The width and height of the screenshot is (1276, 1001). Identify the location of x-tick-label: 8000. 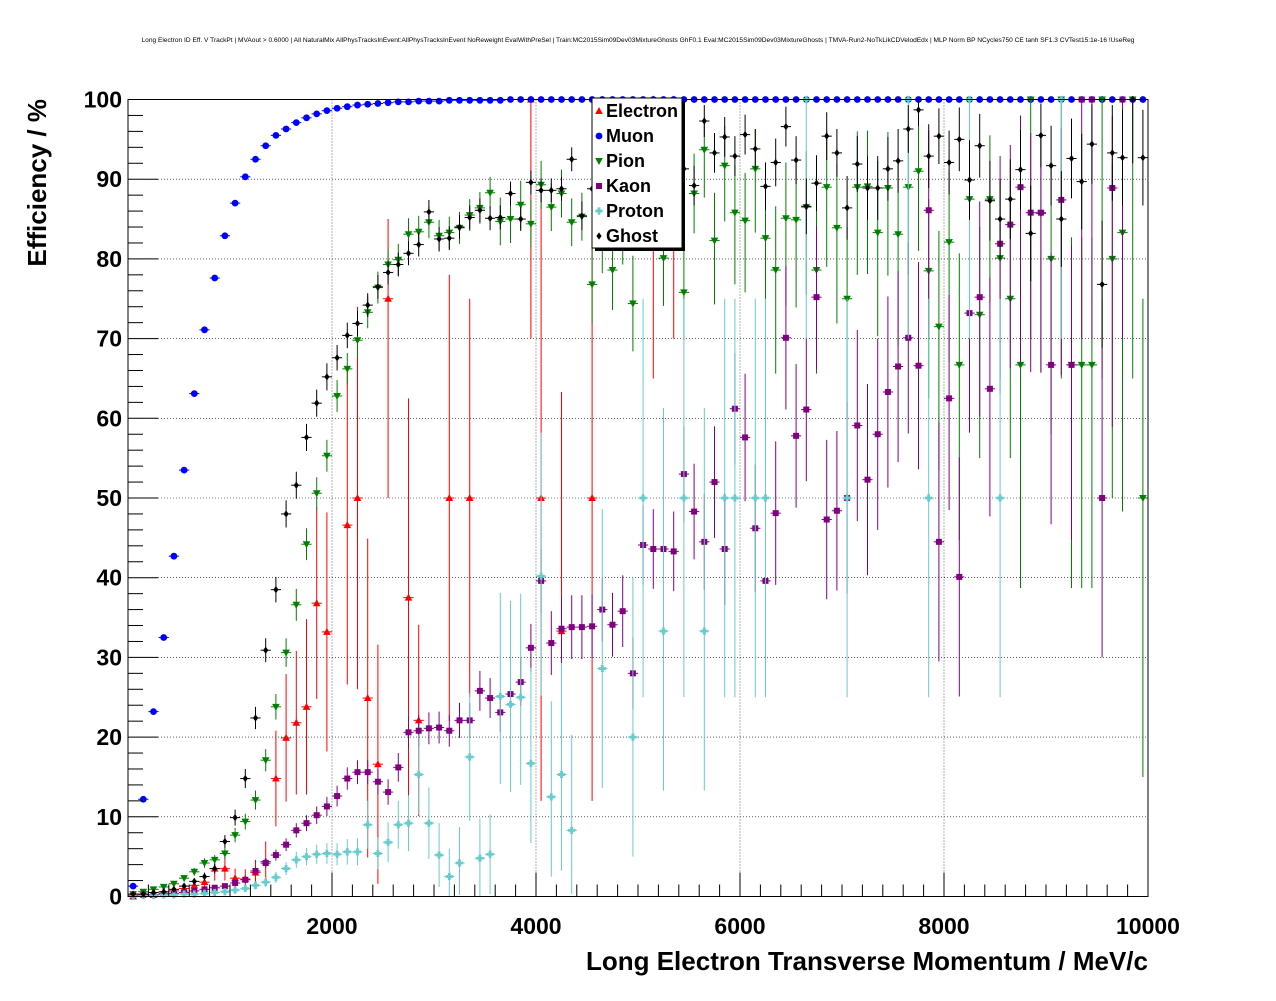
(943, 926).